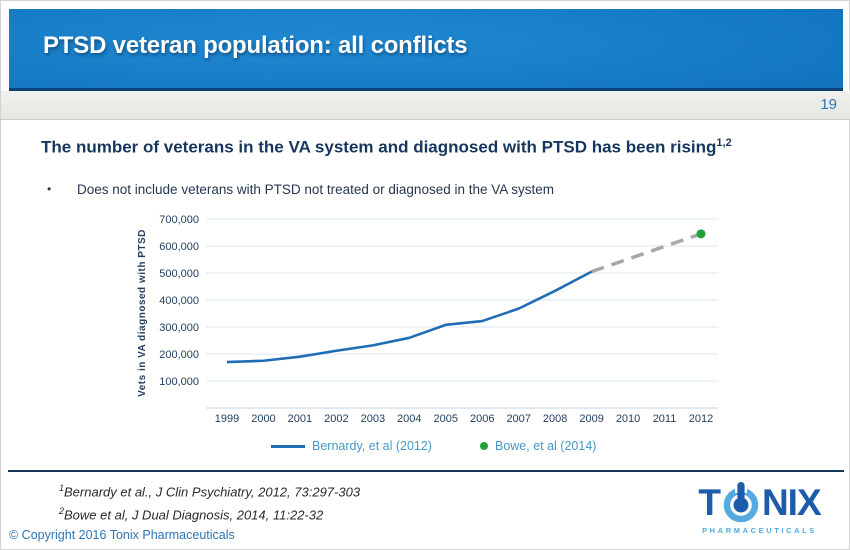  I want to click on x-tick-label: 2012, so click(701, 419).